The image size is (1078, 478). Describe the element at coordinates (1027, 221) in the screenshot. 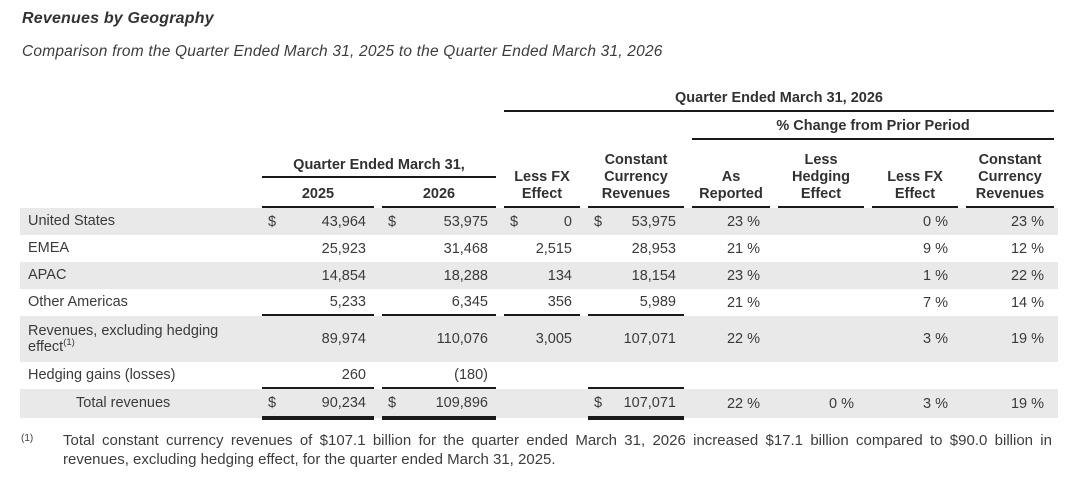

I see `cell-cc-revenues-pct: 23 %` at that location.